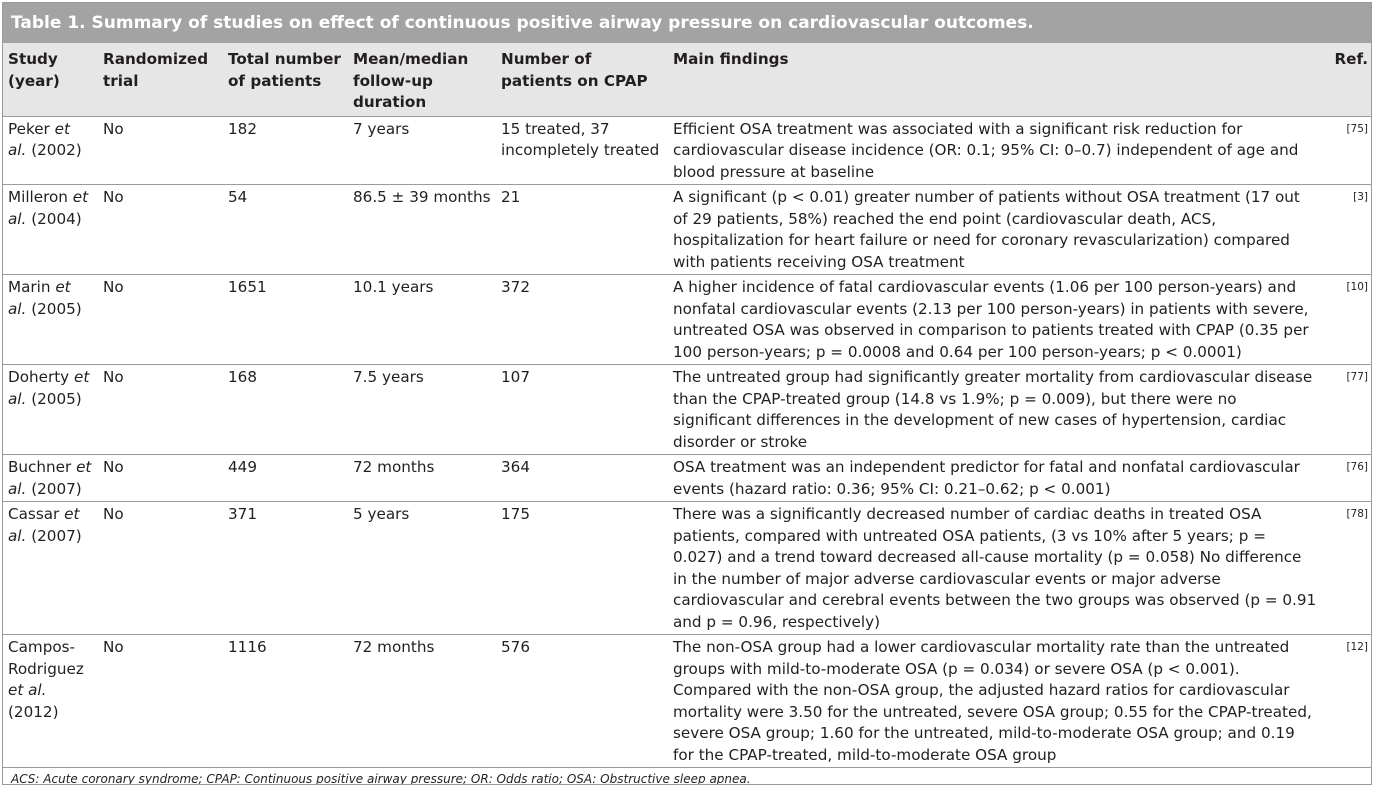 The width and height of the screenshot is (1376, 789). What do you see at coordinates (285, 229) in the screenshot?
I see `cell-total: 54` at bounding box center [285, 229].